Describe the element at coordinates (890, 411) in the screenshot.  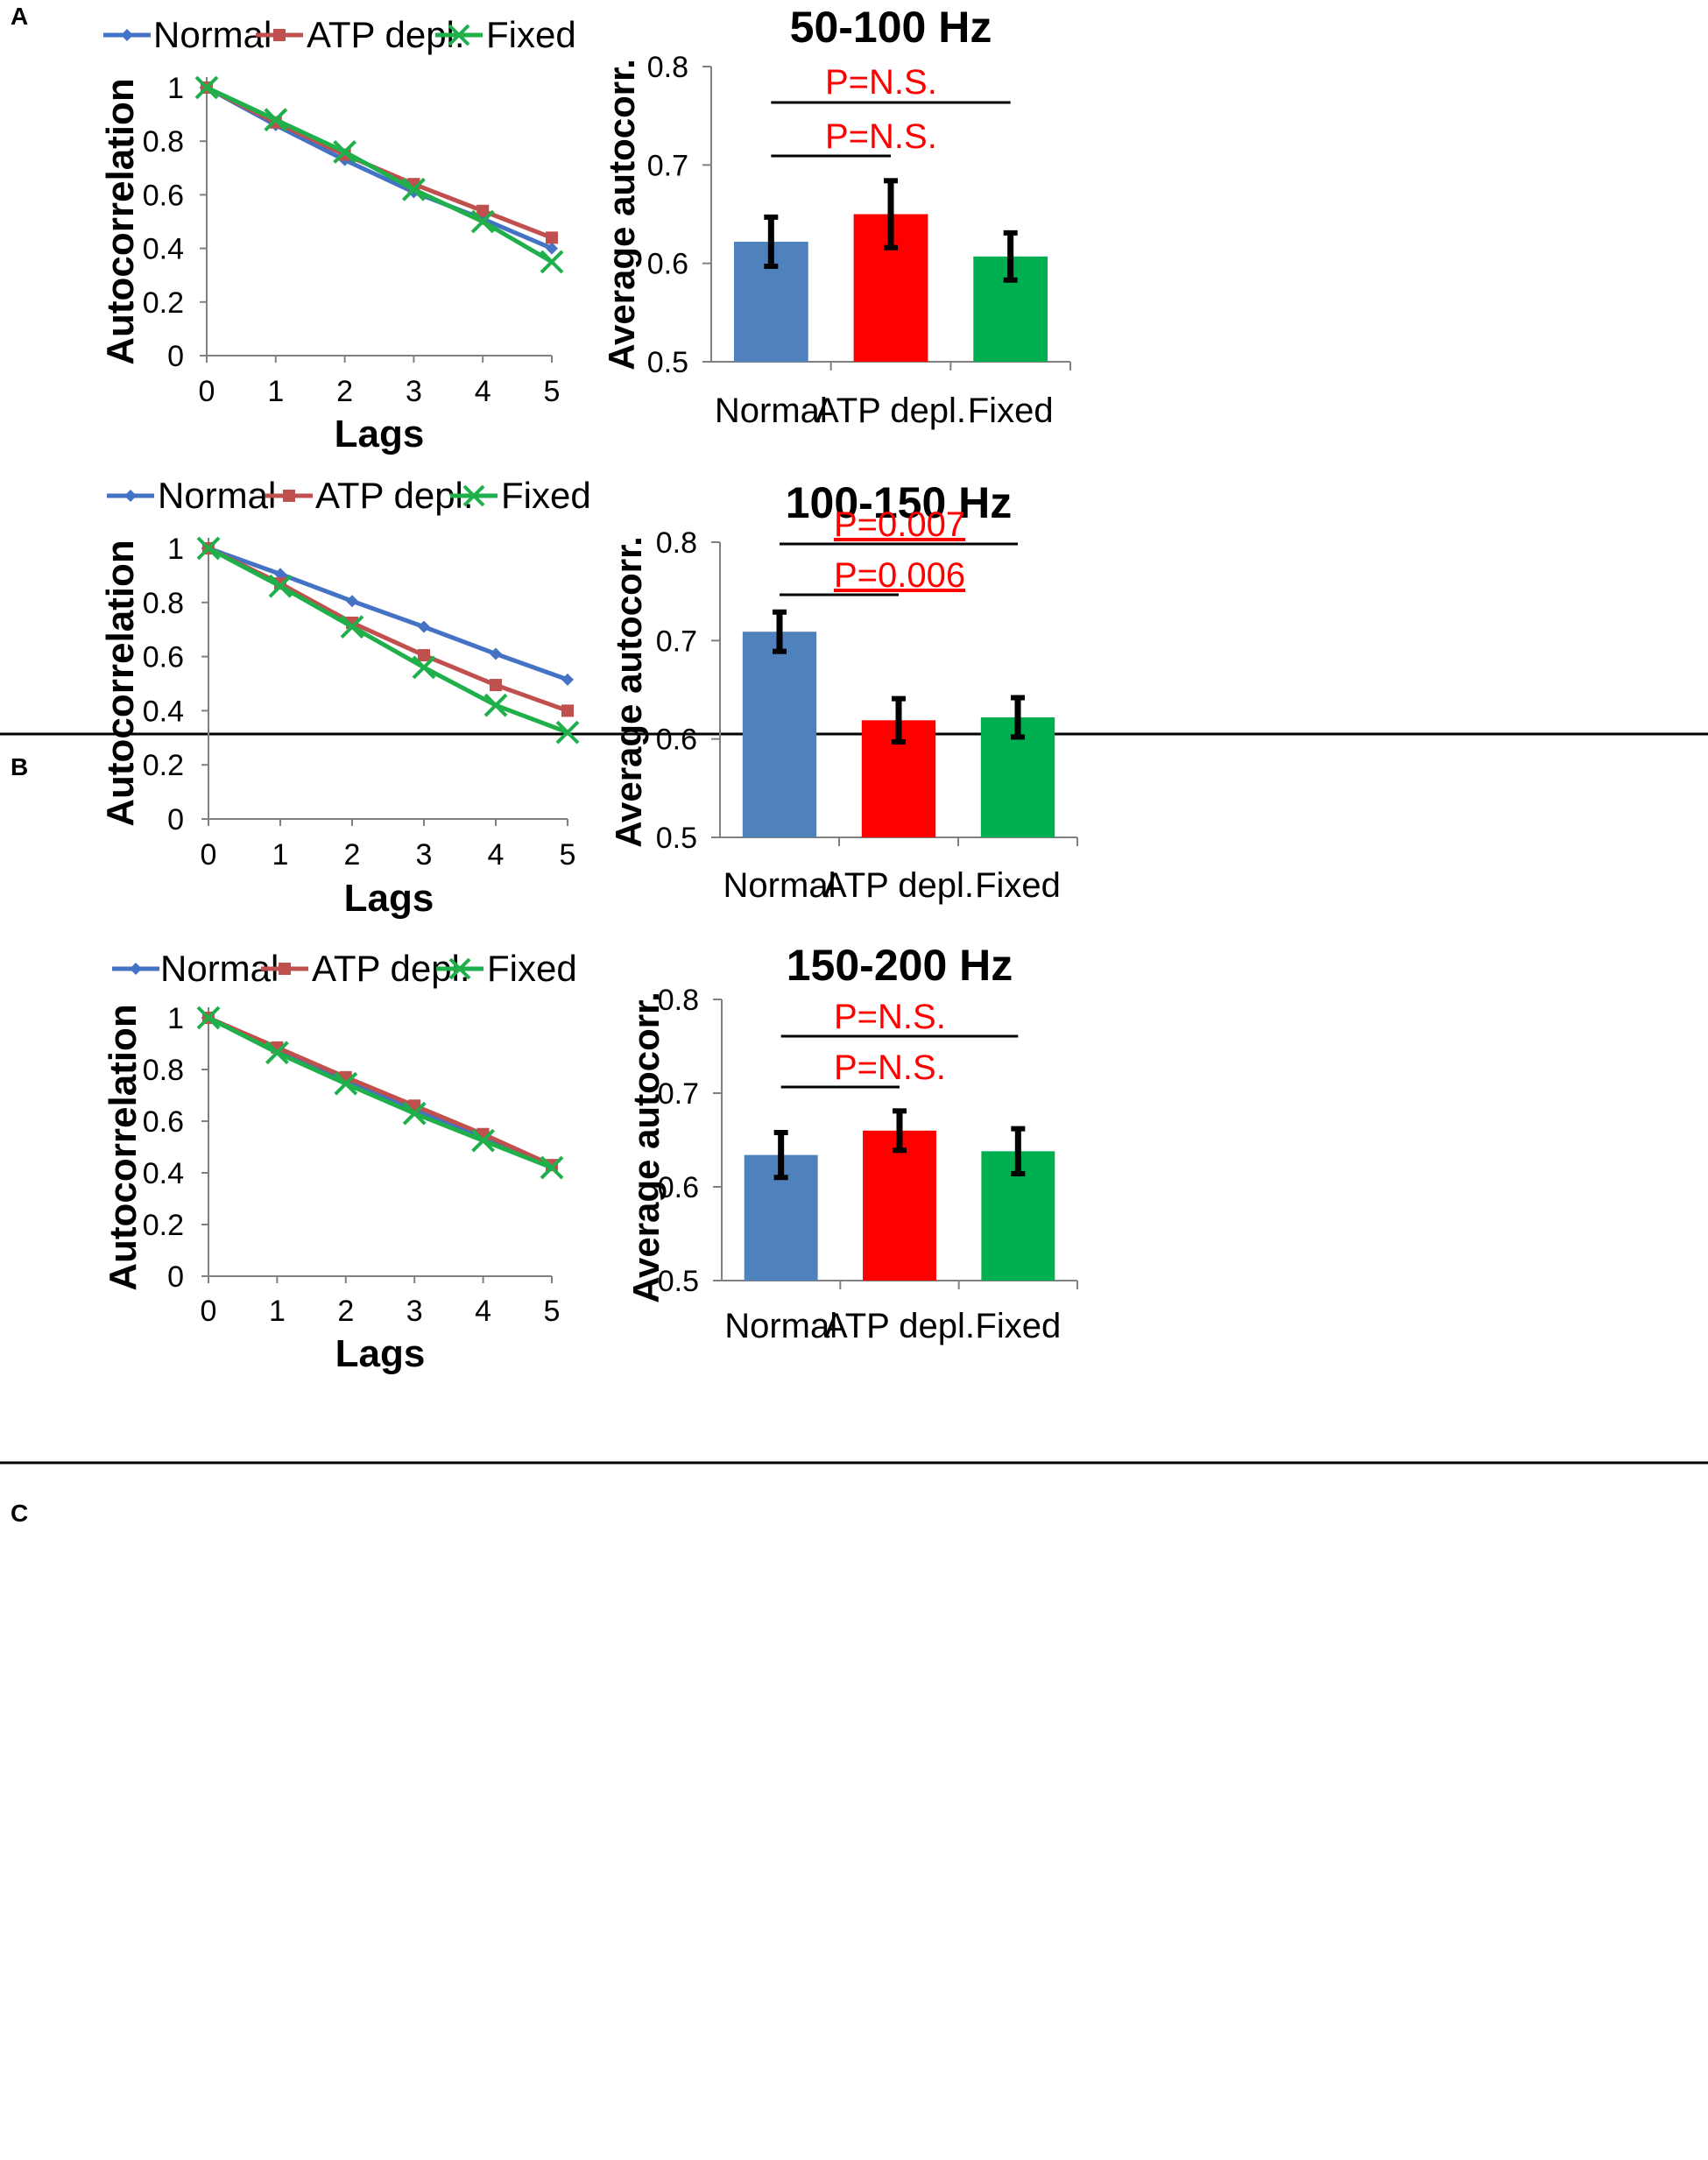
I see `category-label: ATP depl.` at that location.